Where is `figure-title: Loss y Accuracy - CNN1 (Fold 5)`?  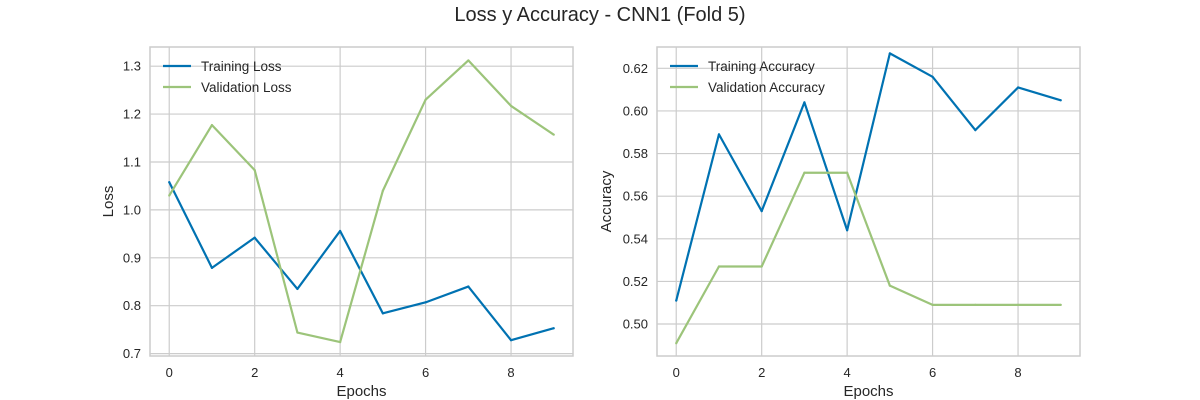 figure-title: Loss y Accuracy - CNN1 (Fold 5) is located at coordinates (600, 15).